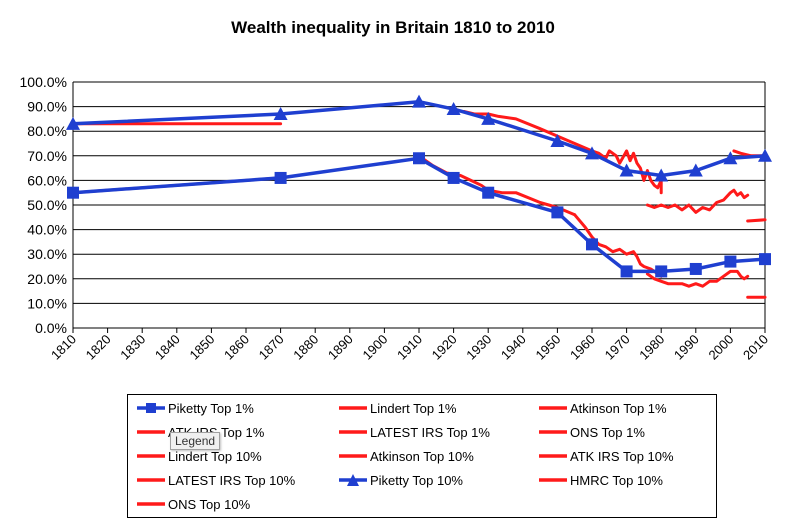  Describe the element at coordinates (400, 480) in the screenshot. I see `legend-item: Piketty Top 10%` at that location.